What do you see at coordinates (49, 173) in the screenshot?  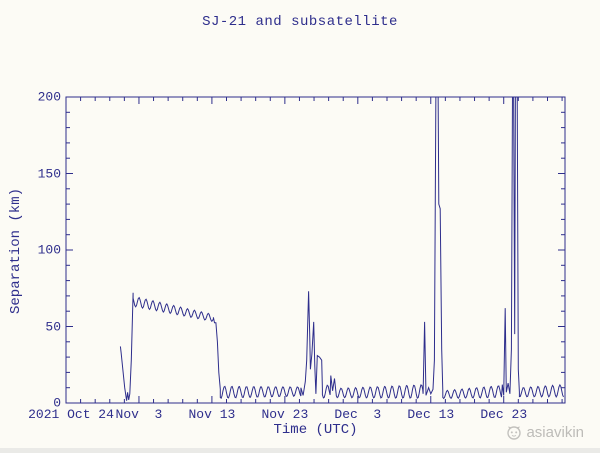 I see `y-tick-label: 150` at bounding box center [49, 173].